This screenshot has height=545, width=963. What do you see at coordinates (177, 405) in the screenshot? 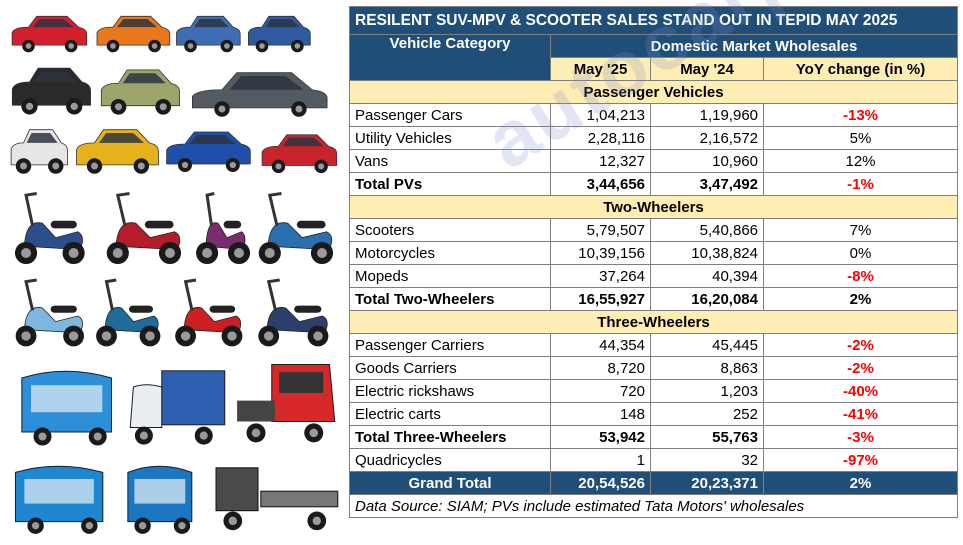
I see `cargo-image` at bounding box center [177, 405].